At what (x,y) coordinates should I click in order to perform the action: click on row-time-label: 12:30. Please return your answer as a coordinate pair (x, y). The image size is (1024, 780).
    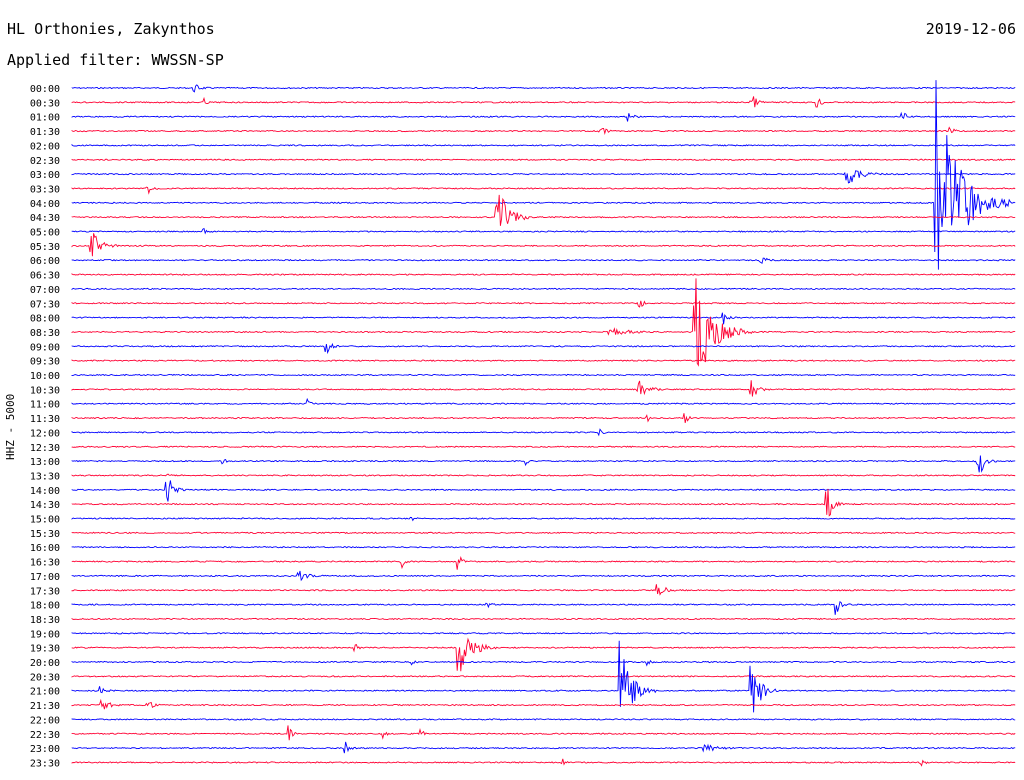
    Looking at the image, I should click on (45, 448).